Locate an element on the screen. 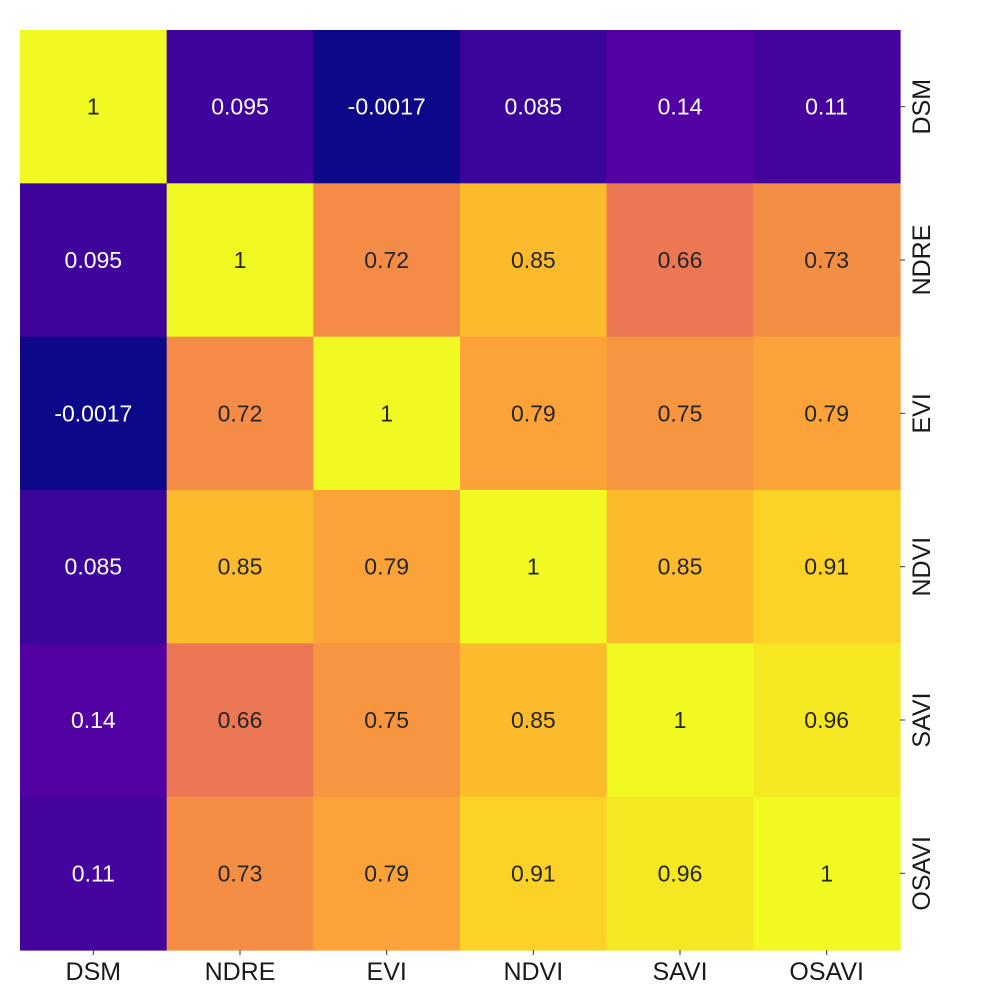  y-axis-tick-labels: DSM NDRE EVI NDVI SAVI OSAVI is located at coordinates (918, 495).